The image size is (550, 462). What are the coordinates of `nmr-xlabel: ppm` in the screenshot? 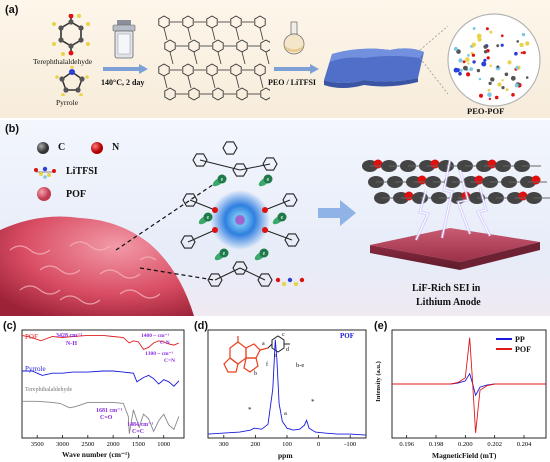 It's located at (285, 455).